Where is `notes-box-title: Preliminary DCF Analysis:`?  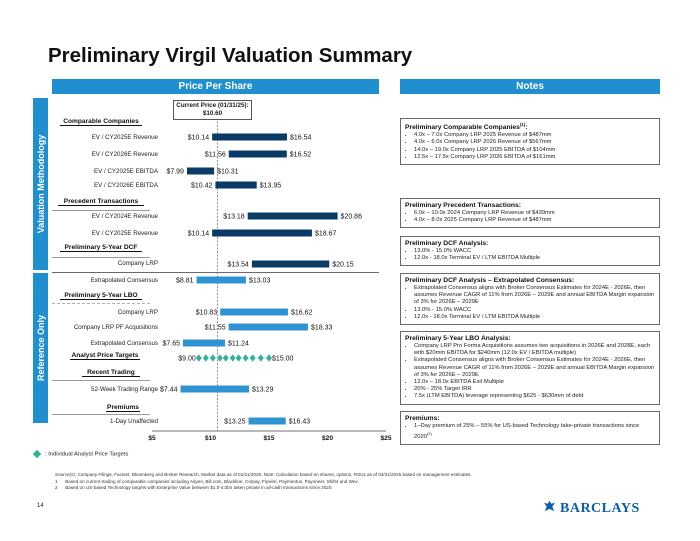
notes-box-title: Preliminary DCF Analysis: is located at coordinates (447, 243).